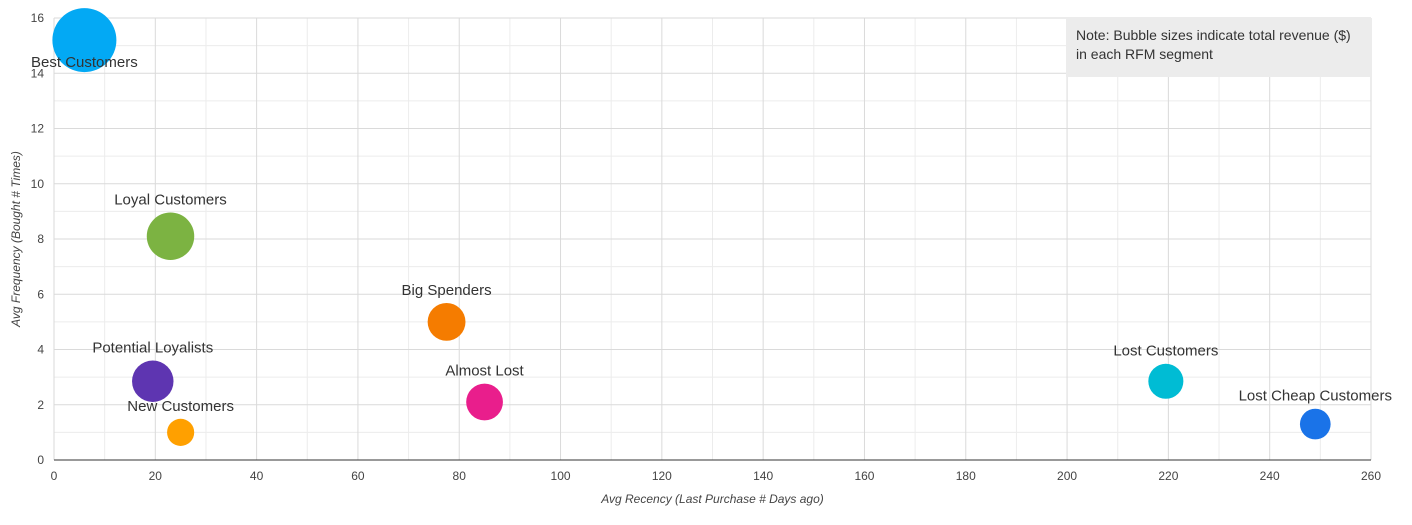 This screenshot has width=1412, height=525. What do you see at coordinates (38, 129) in the screenshot?
I see `y-tick-label: 12` at bounding box center [38, 129].